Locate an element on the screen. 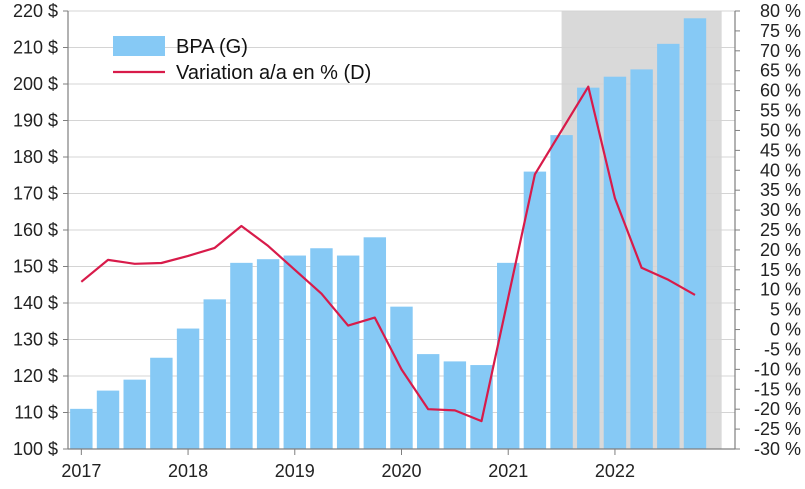 This screenshot has height=489, width=805. right-tick-label: 30 % is located at coordinates (780, 210).